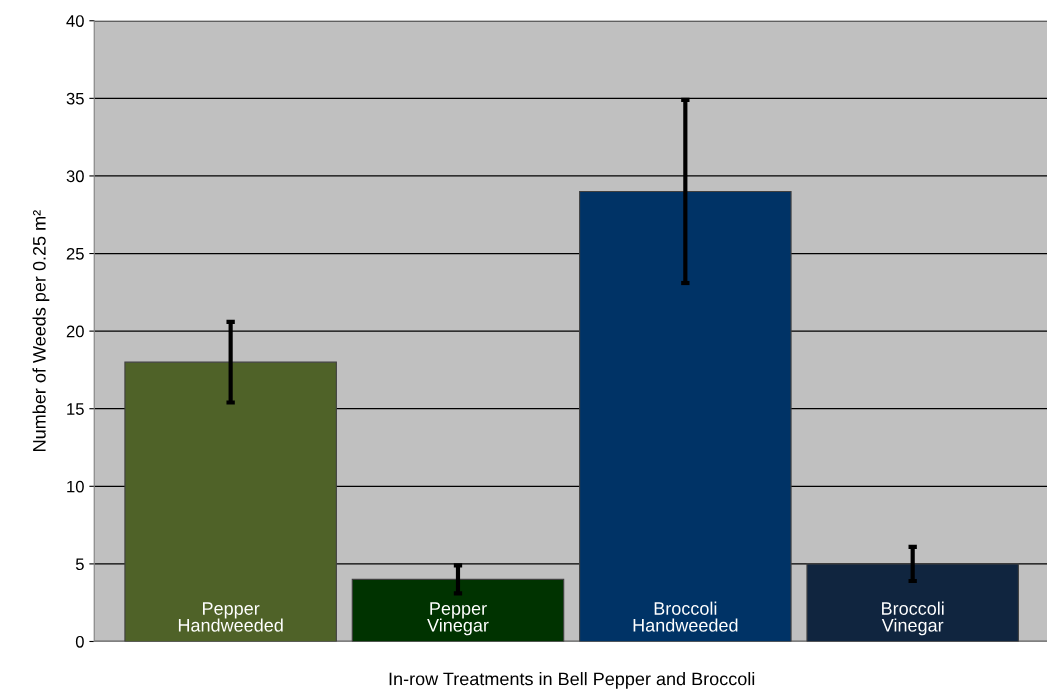  What do you see at coordinates (75, 253) in the screenshot?
I see `y-tick-label: 25` at bounding box center [75, 253].